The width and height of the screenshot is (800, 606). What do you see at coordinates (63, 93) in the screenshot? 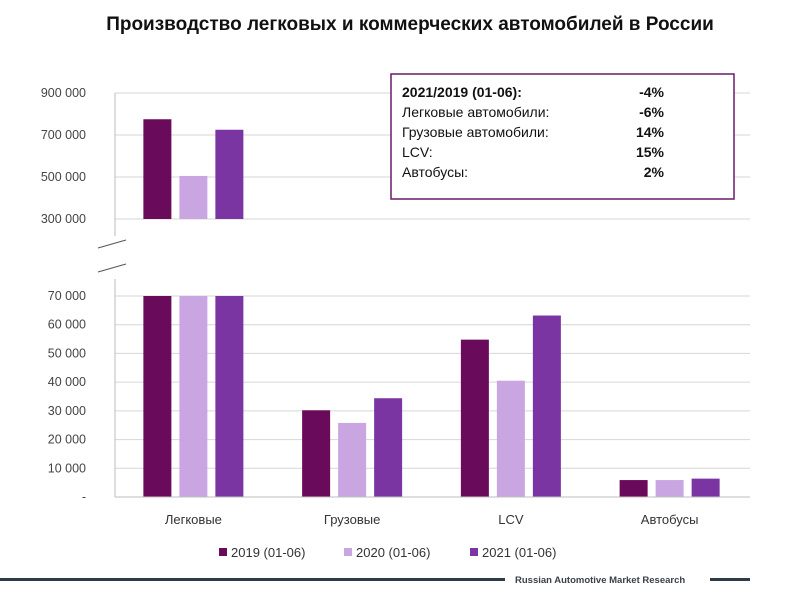
I see `upper-y-tick-label: 900 000` at bounding box center [63, 93].